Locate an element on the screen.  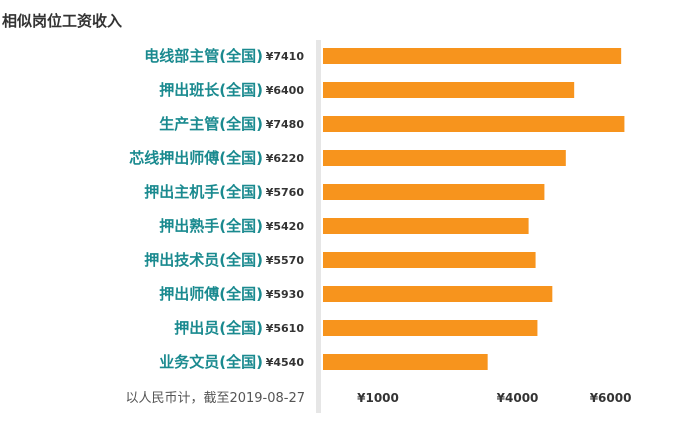
currency-note: 以人民币计，截至2019-08-27 is located at coordinates (215, 398).